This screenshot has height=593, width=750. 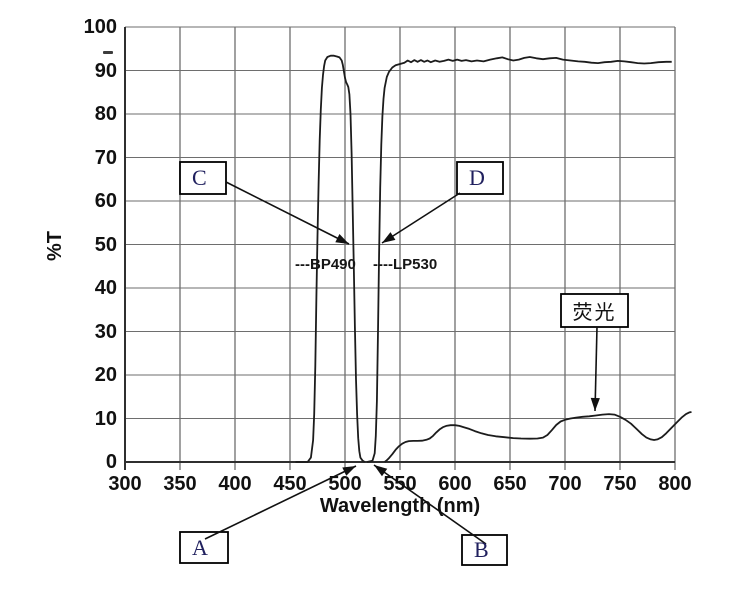 What do you see at coordinates (596, 369) in the screenshot?
I see `annotation-arrow-line-fluor` at bounding box center [596, 369].